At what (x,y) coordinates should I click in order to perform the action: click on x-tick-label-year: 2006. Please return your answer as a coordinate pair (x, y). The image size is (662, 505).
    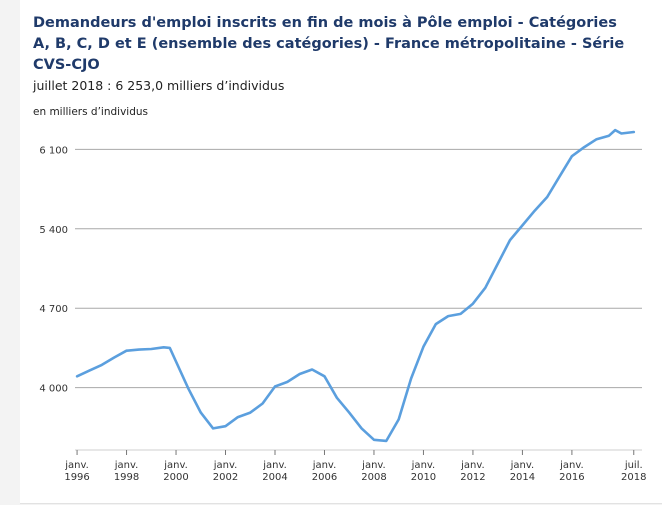
    Looking at the image, I should click on (324, 477).